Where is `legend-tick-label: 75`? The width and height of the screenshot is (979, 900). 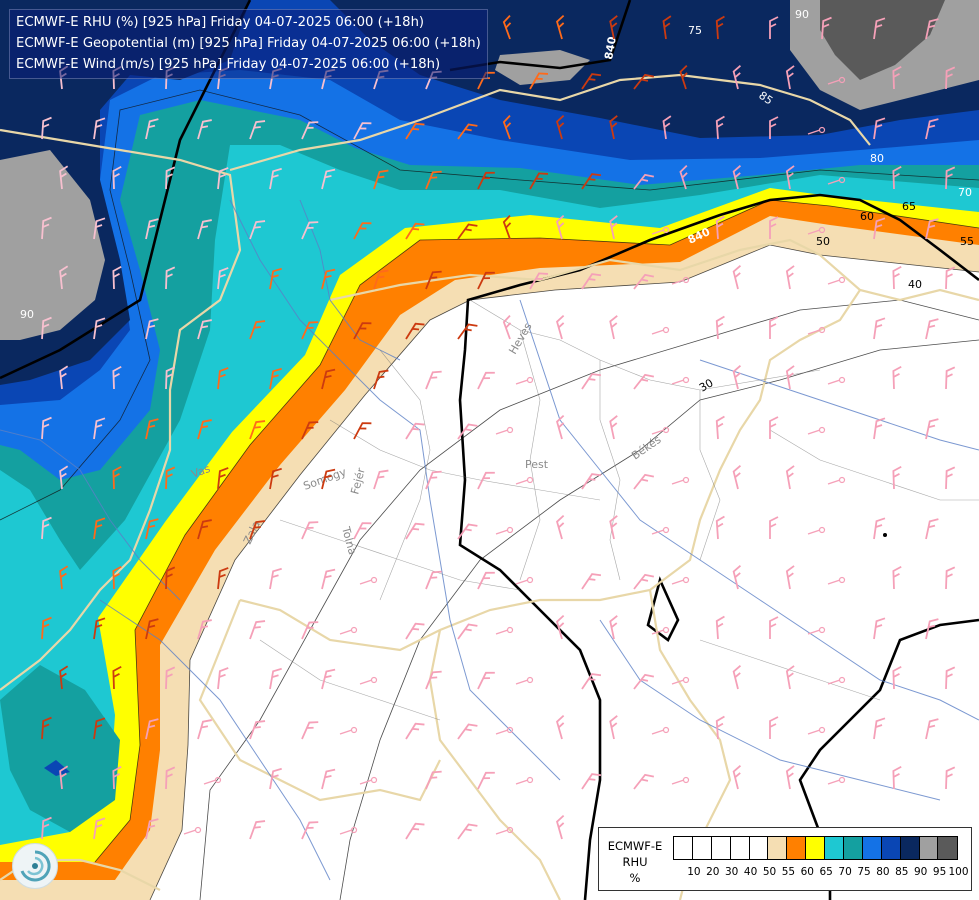 legend-tick-label: 75 is located at coordinates (864, 872).